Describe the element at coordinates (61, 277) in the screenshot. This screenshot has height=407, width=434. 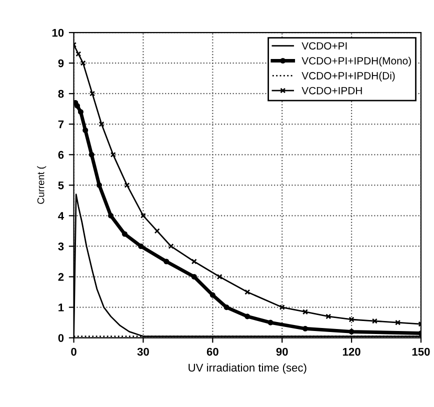
I see `y-tick-label: 2` at that location.